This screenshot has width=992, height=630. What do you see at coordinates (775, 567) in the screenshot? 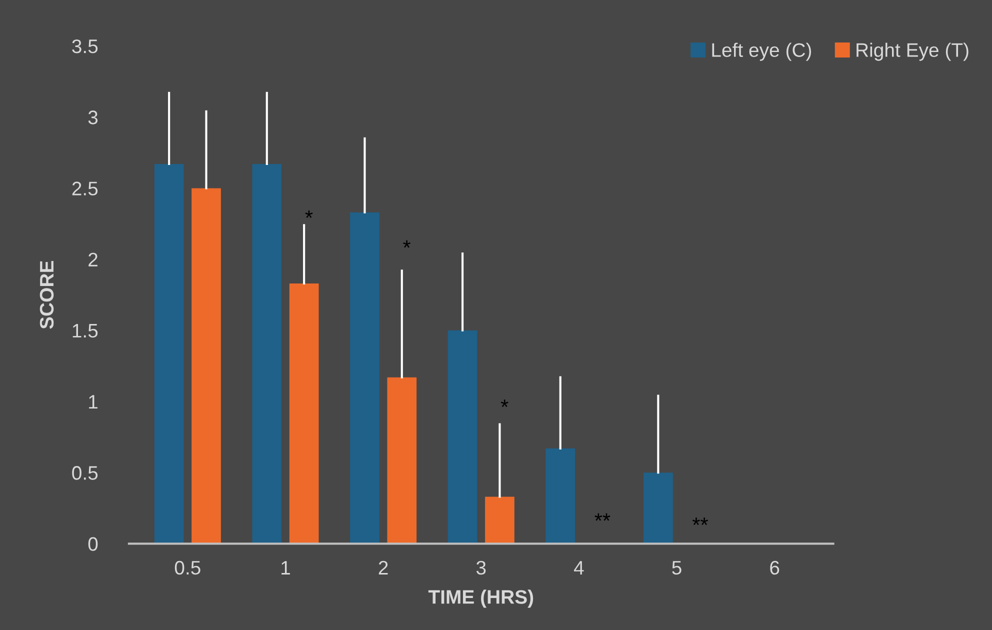
I see `x-tick-label: 6` at bounding box center [775, 567].